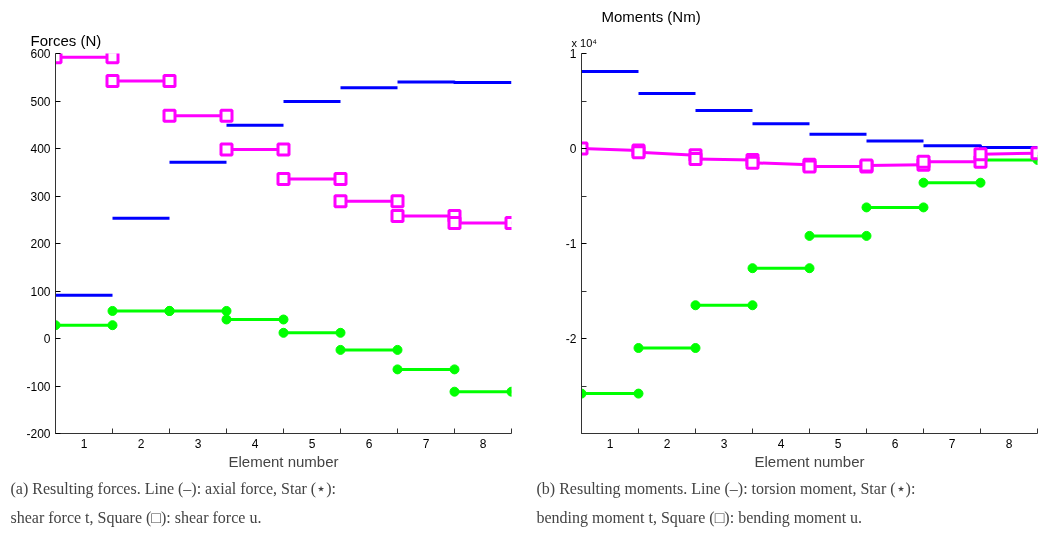 The image size is (1057, 533). Describe the element at coordinates (40, 149) in the screenshot. I see `y-tick-label: 400` at that location.